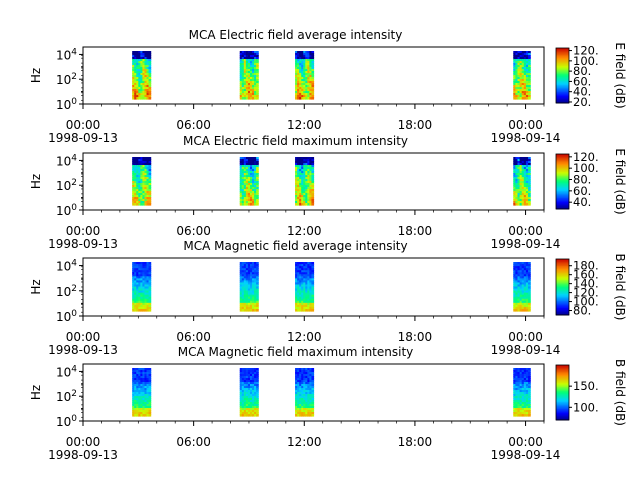 Image resolution: width=640 pixels, height=480 pixels. I want to click on colorbar-tick-label: 40., so click(582, 92).